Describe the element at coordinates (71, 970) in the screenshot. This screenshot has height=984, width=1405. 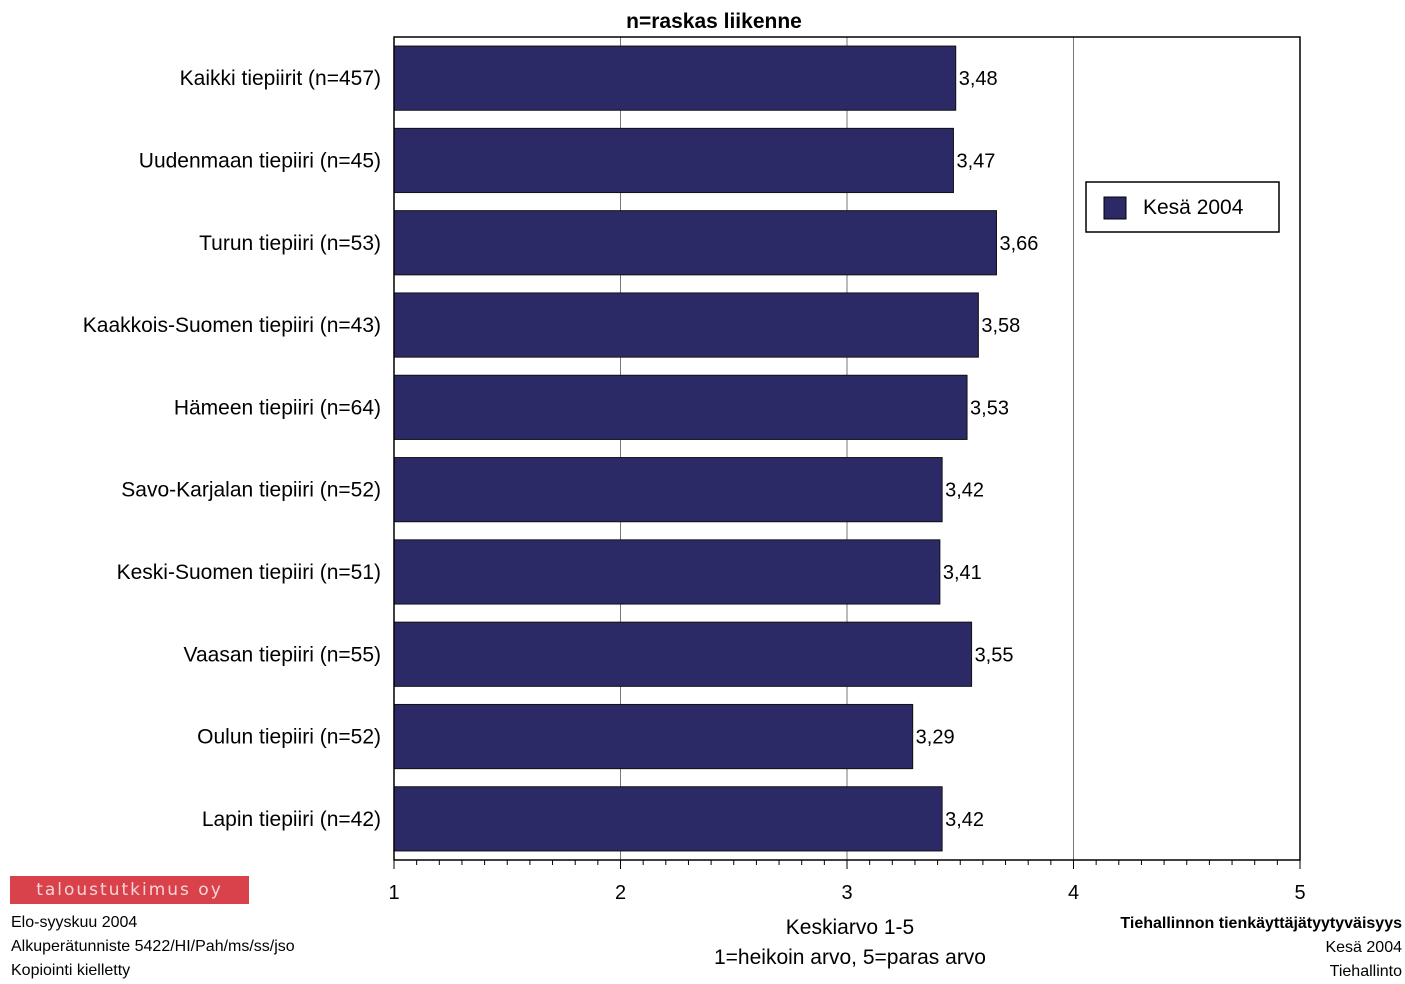
I see `footer-copy-notice: Kopiointi kielletty` at that location.